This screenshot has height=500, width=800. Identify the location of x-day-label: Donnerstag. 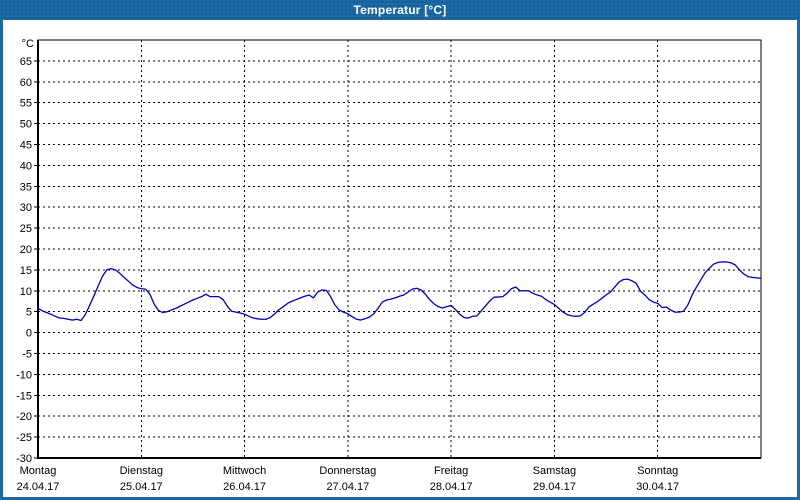
(347, 471).